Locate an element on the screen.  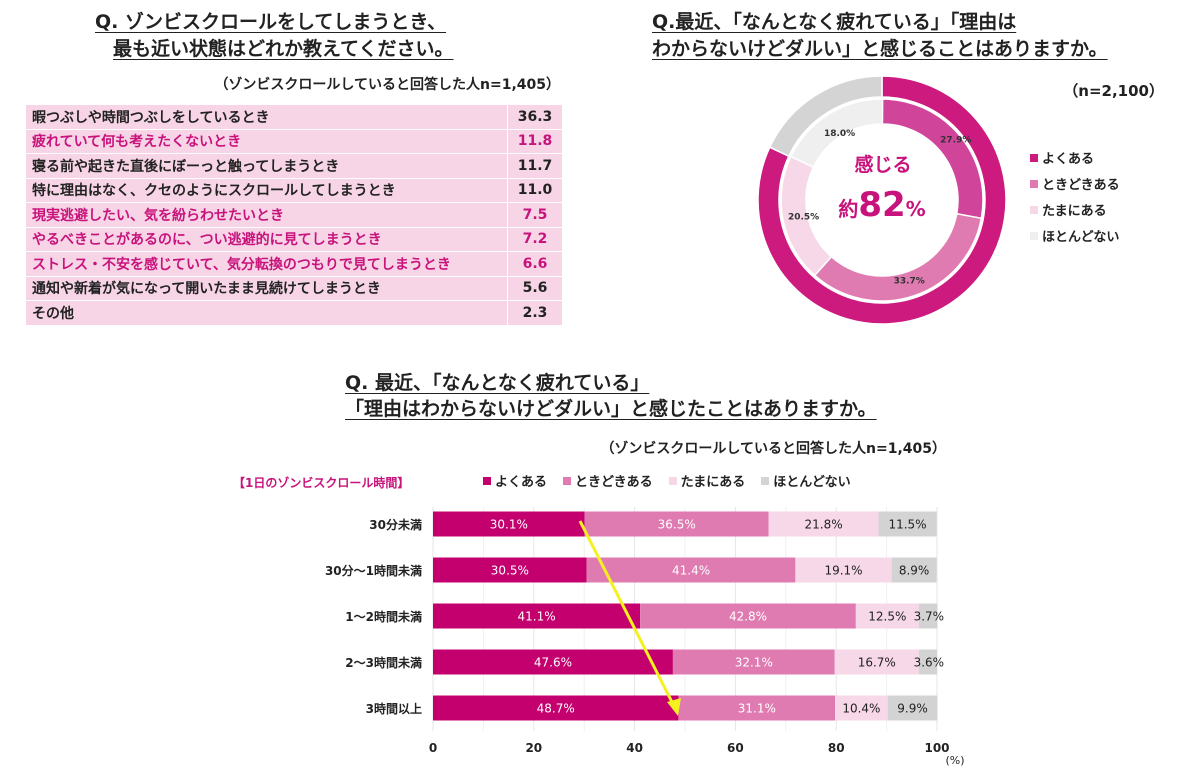
bar-value-label: 11.5% is located at coordinates (907, 525).